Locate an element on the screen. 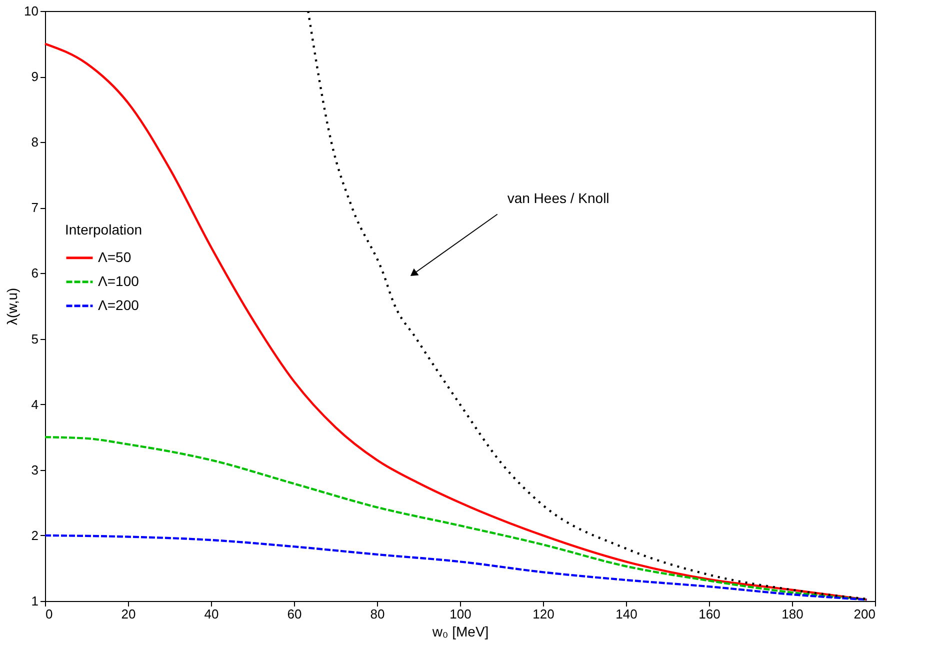 The image size is (952, 668). y-tick-label: 1 is located at coordinates (34, 601).